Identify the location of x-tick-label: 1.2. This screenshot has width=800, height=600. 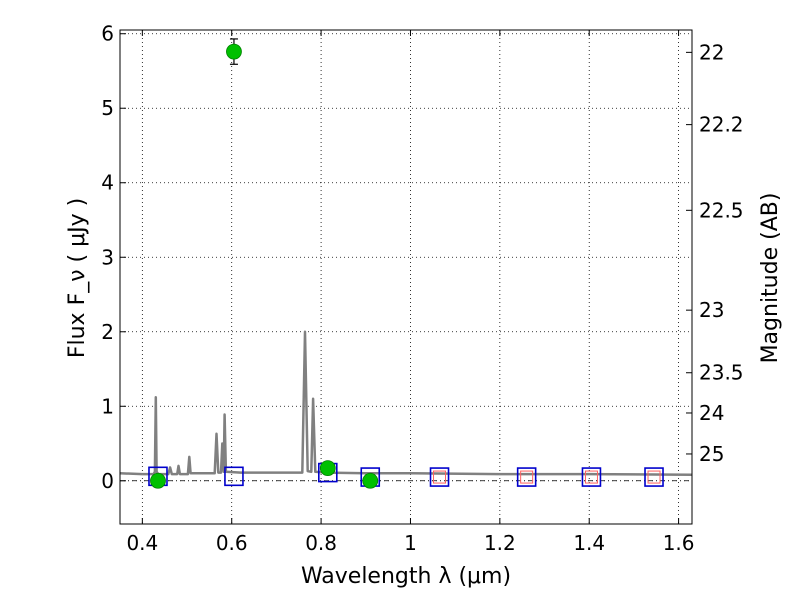
(500, 543).